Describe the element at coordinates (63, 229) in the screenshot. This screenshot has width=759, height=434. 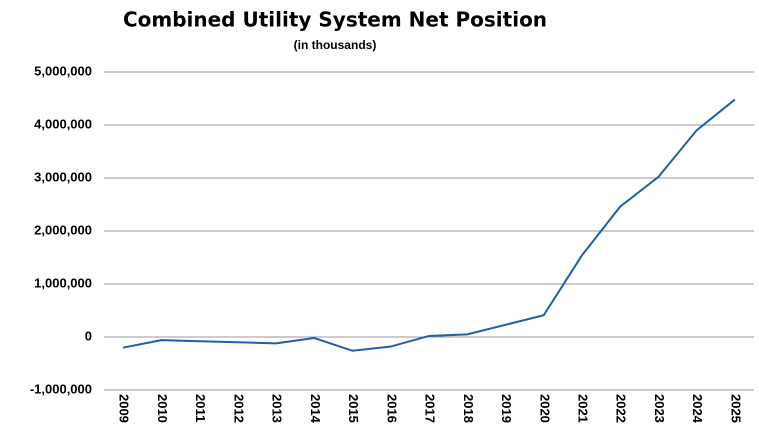
I see `y-tick-label: 2,000,000` at that location.